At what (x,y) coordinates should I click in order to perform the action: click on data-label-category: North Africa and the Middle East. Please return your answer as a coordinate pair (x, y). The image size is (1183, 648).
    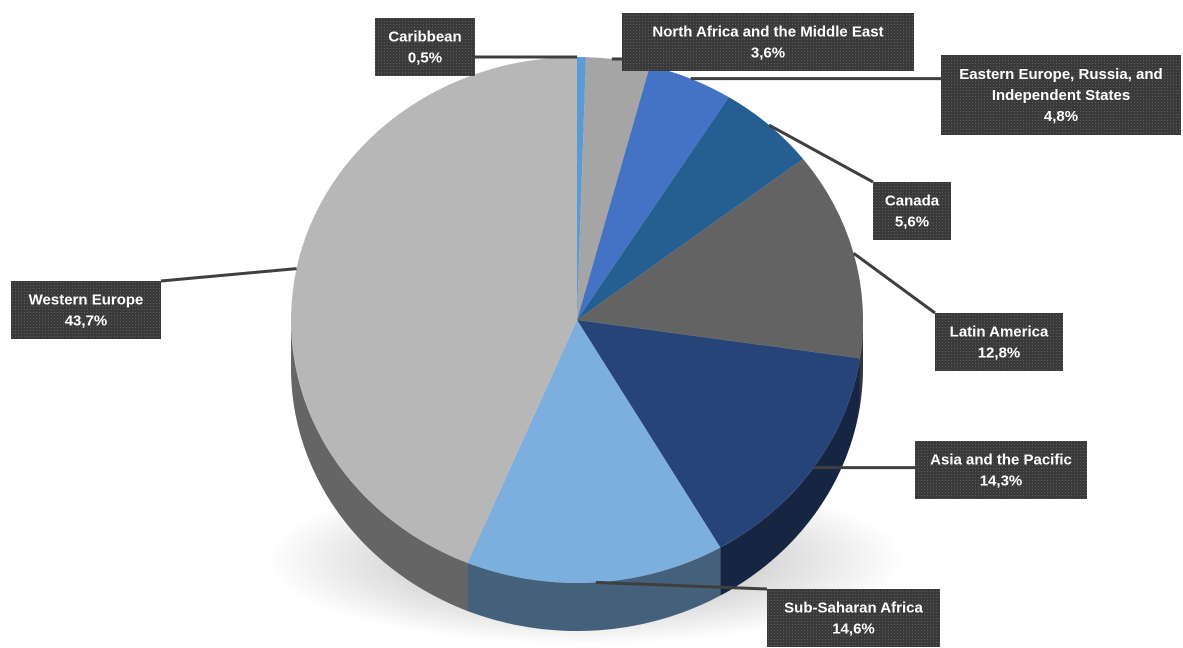
    Looking at the image, I should click on (767, 32).